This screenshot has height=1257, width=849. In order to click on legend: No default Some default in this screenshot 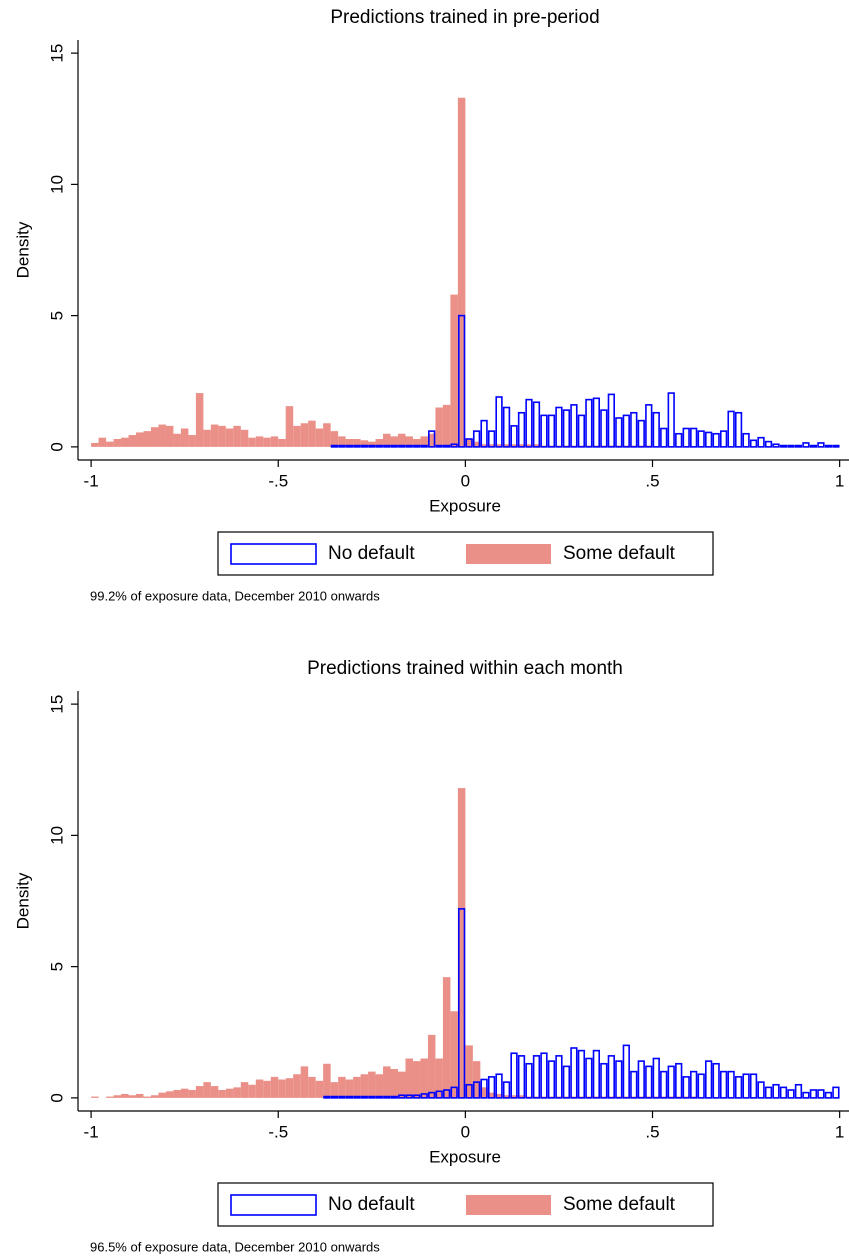, I will do `click(465, 553)`.